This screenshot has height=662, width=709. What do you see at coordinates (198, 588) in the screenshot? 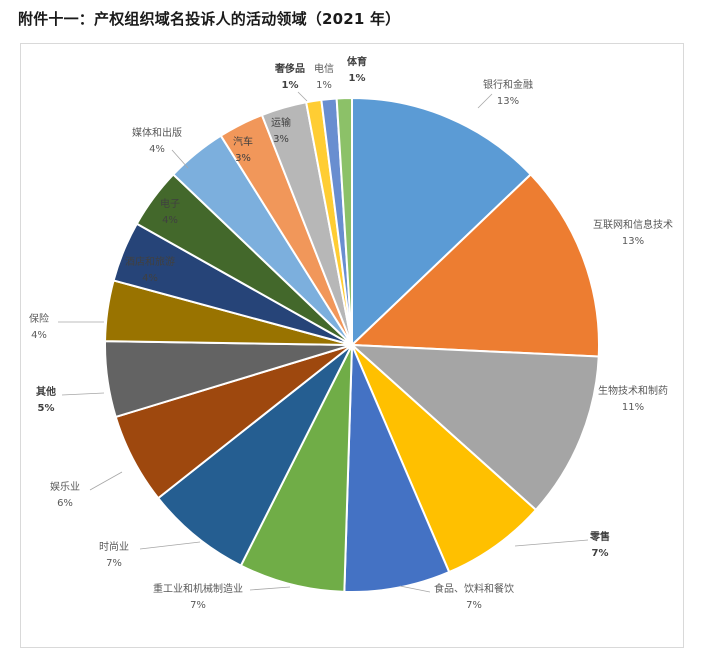
I see `slice-name-label: 重工业和机械制造业` at bounding box center [198, 588].